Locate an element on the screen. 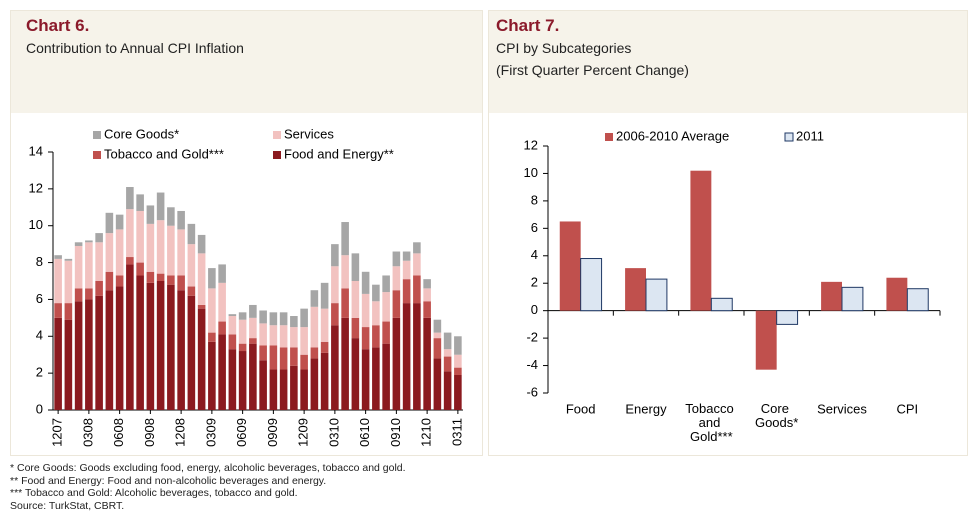  y-tick-label: 2 is located at coordinates (534, 282).